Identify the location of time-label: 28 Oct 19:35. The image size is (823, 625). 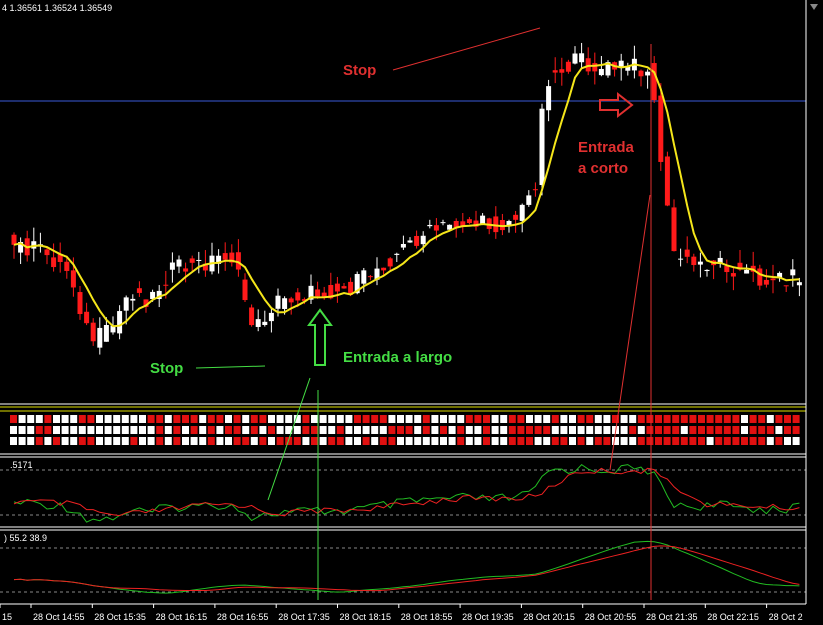
(488, 617).